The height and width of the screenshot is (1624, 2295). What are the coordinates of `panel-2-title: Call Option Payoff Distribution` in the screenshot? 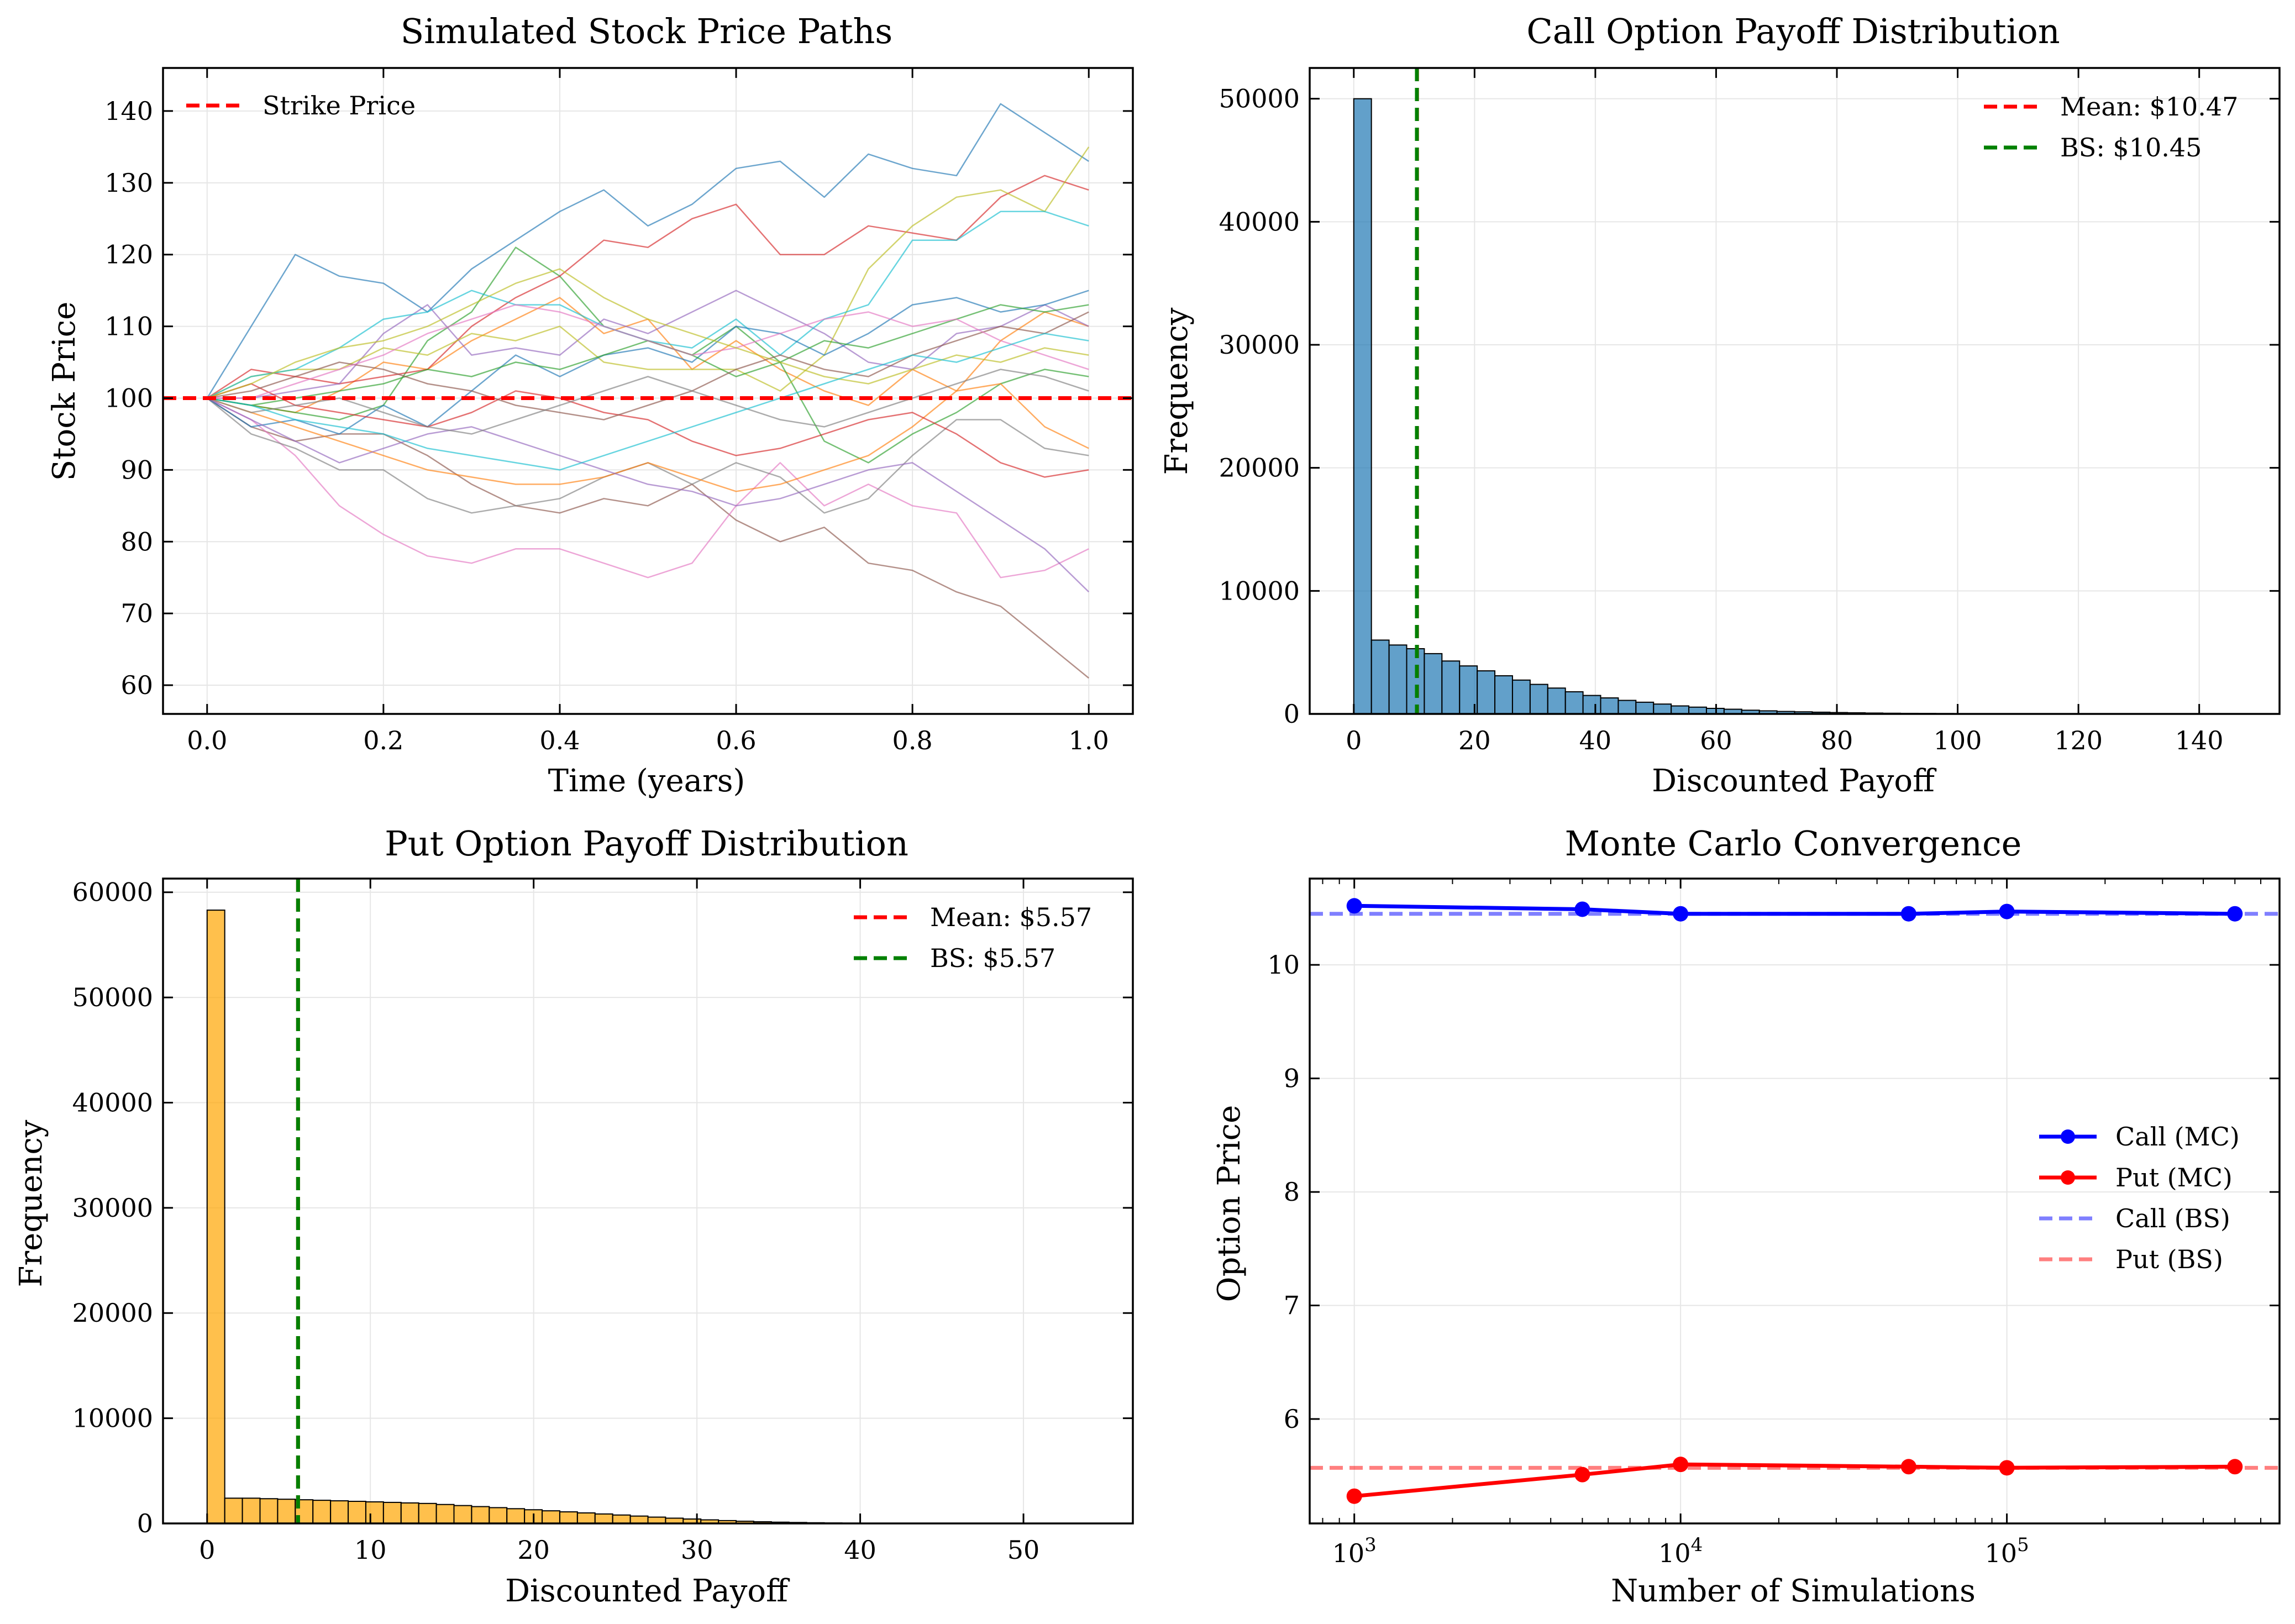 It's located at (1793, 31).